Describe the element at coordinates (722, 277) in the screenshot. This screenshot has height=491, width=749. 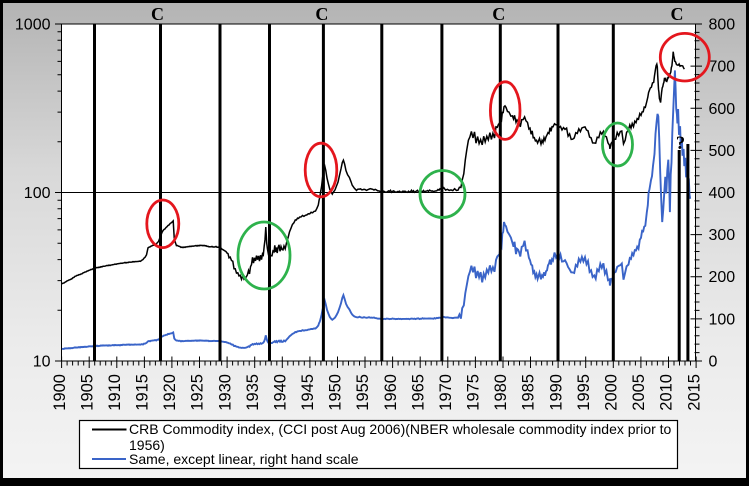
I see `svg-text: 200` at that location.